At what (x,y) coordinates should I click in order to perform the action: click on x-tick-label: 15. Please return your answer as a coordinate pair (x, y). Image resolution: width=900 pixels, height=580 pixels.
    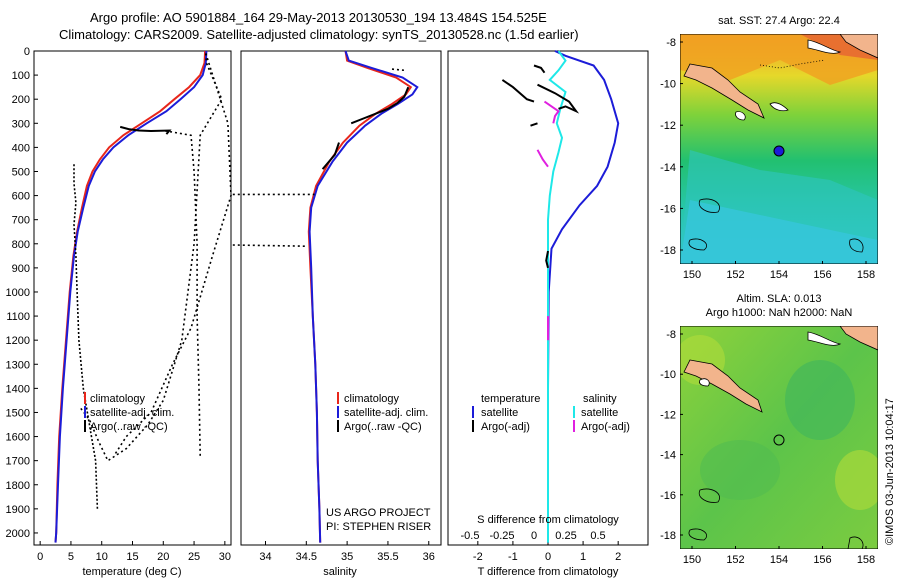
    Looking at the image, I should click on (132, 557).